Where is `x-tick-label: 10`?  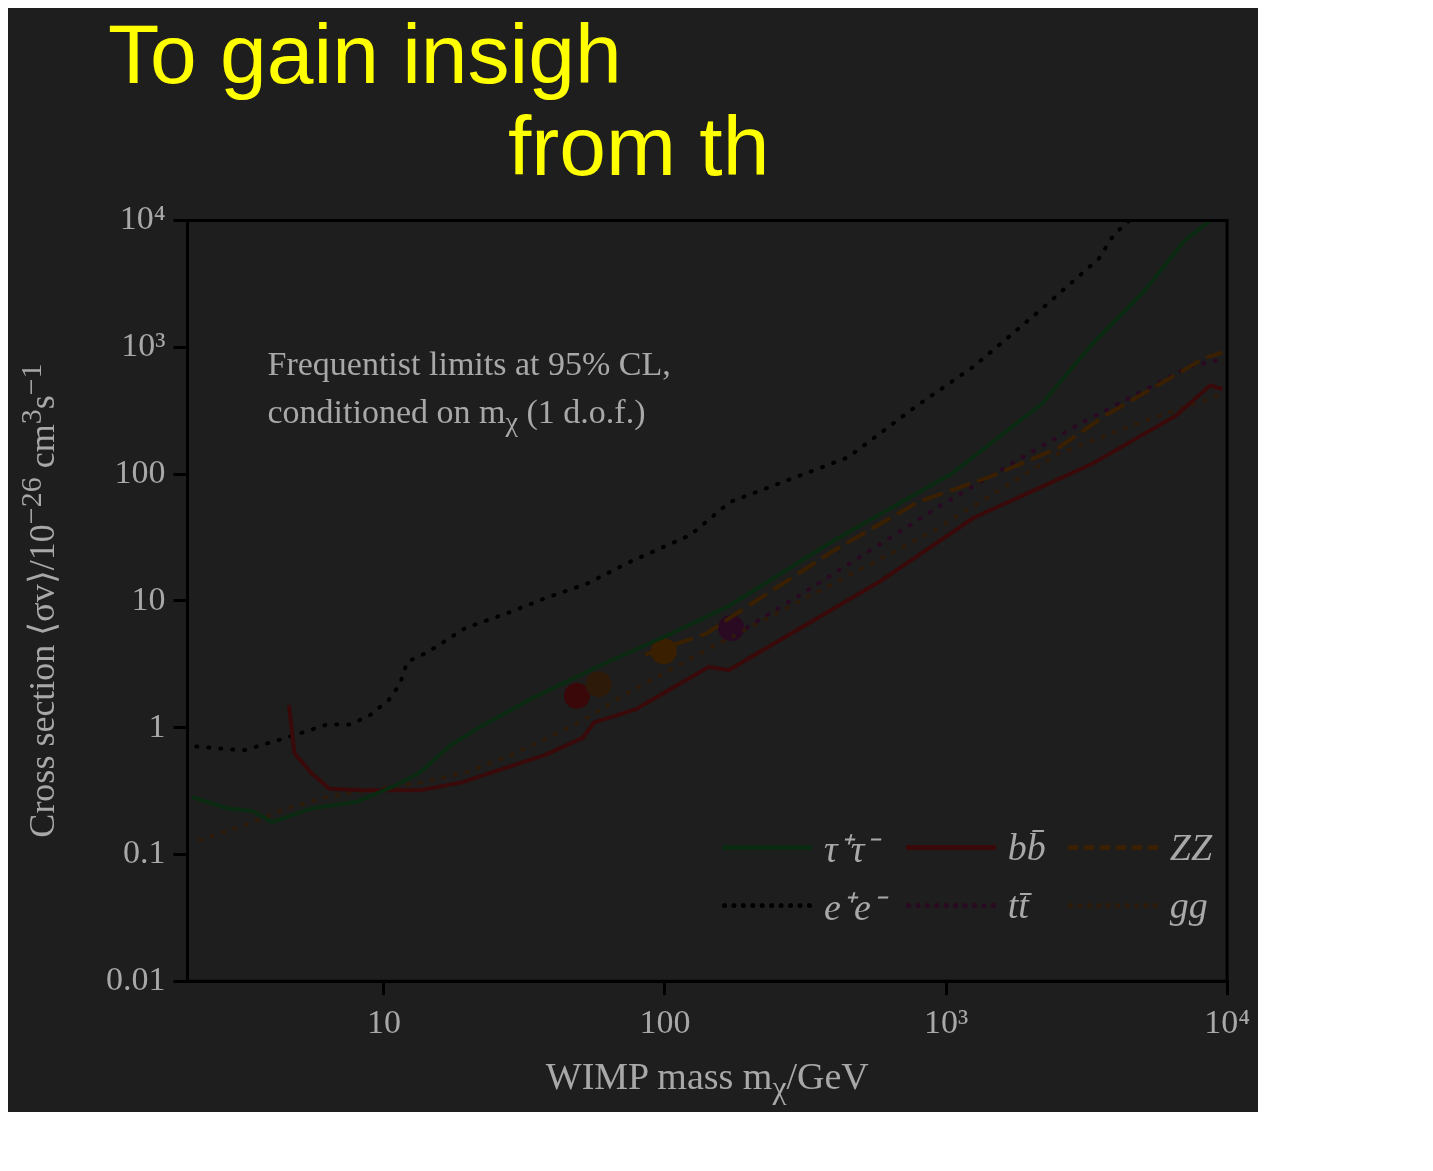 x-tick-label: 10 is located at coordinates (383, 1021).